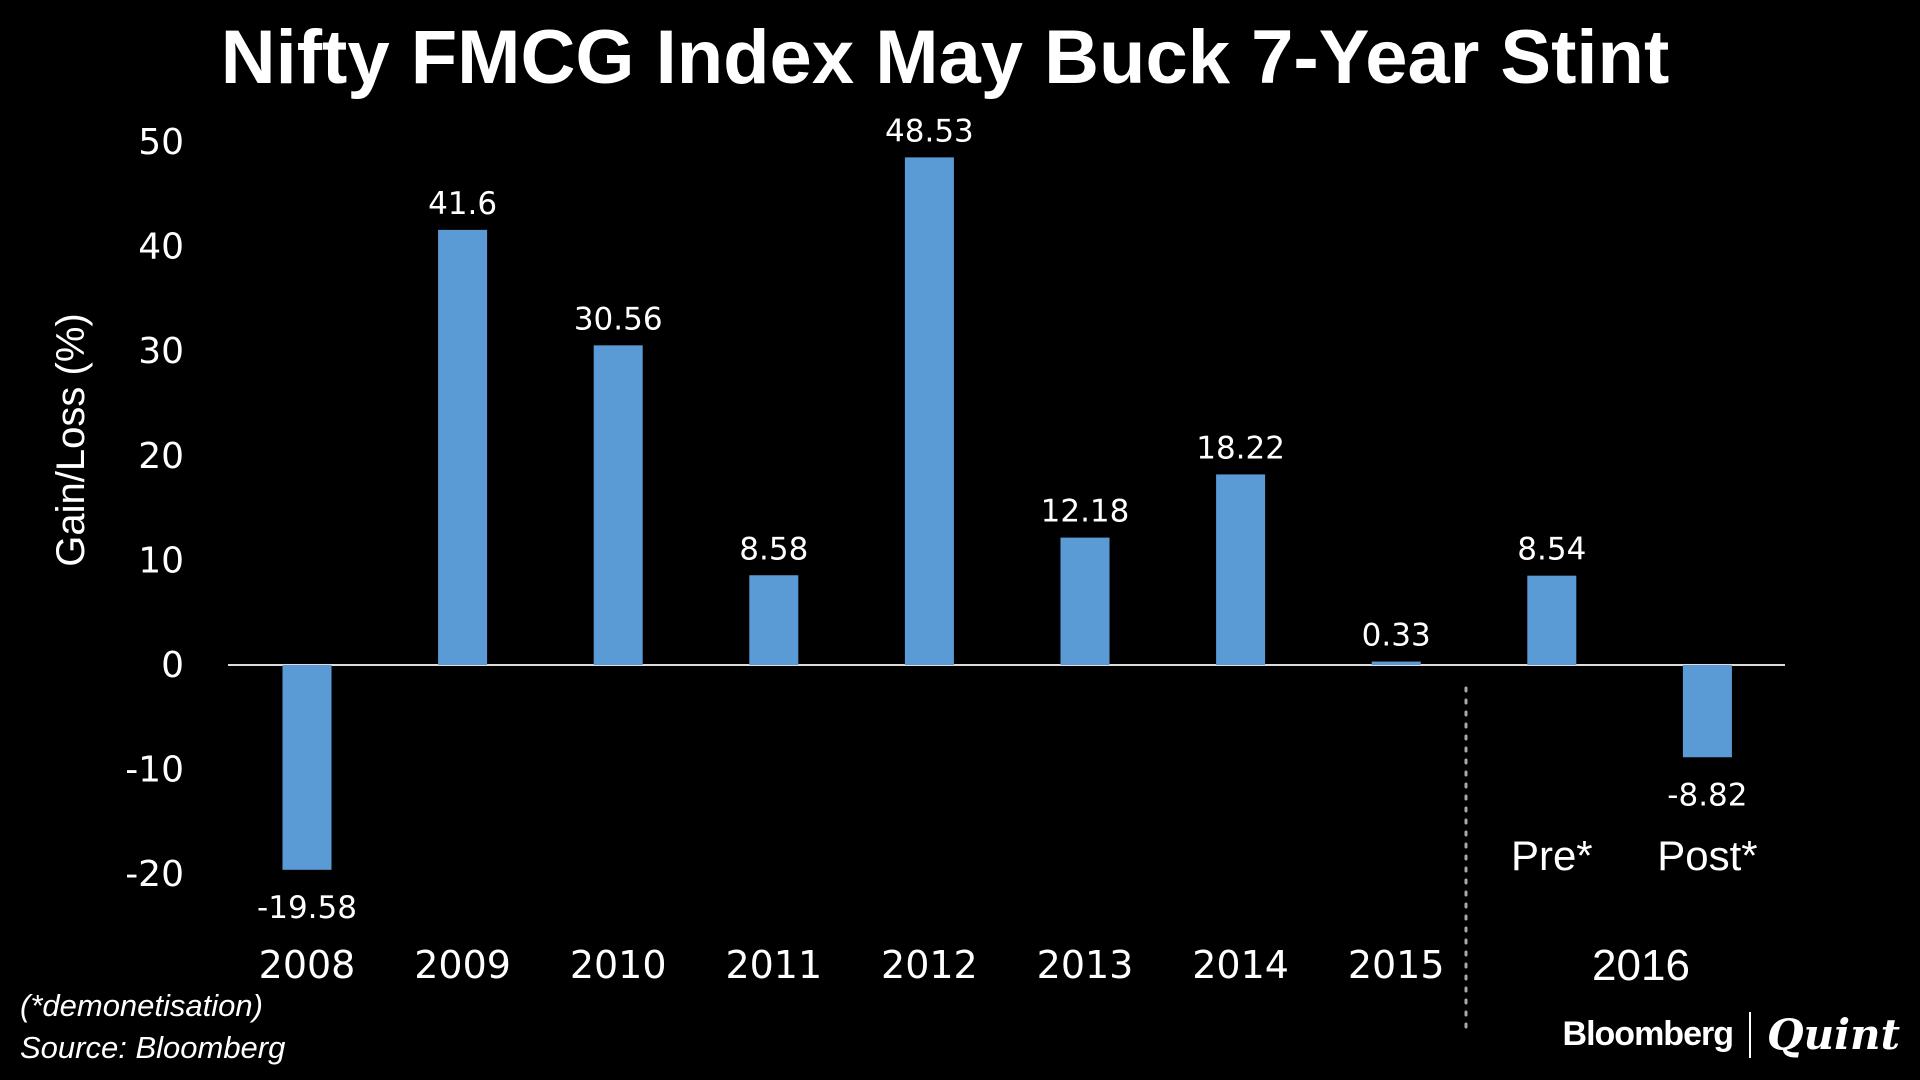  I want to click on x-tick-label: Post*, so click(1707, 855).